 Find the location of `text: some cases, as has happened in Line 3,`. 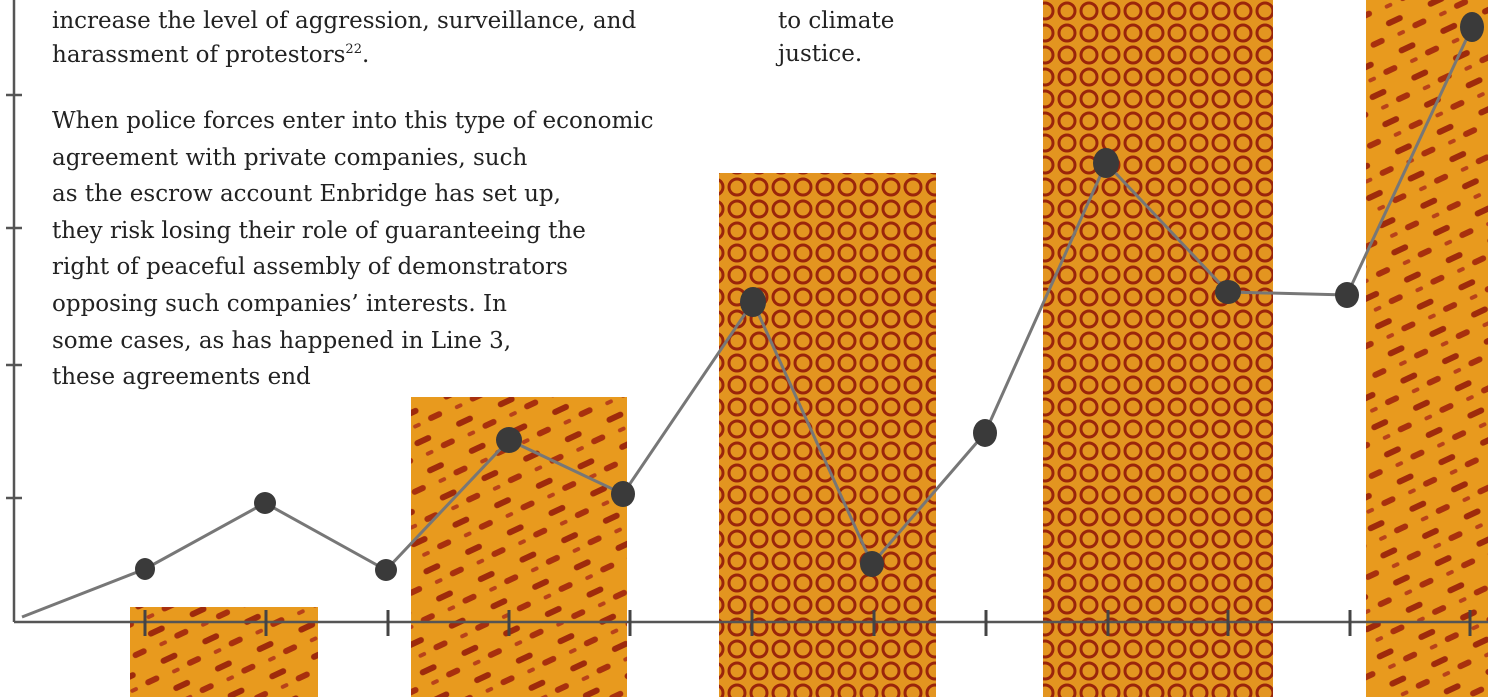

text: some cases, as has happened in Line 3, is located at coordinates (282, 340).